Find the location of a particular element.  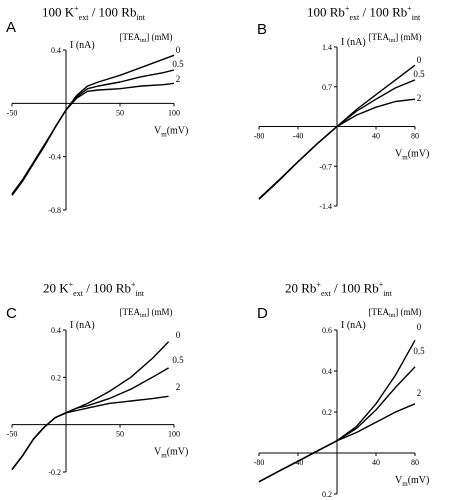

panel-title: 20 Rb+ext / 100 Rb+int is located at coordinates (338, 289).